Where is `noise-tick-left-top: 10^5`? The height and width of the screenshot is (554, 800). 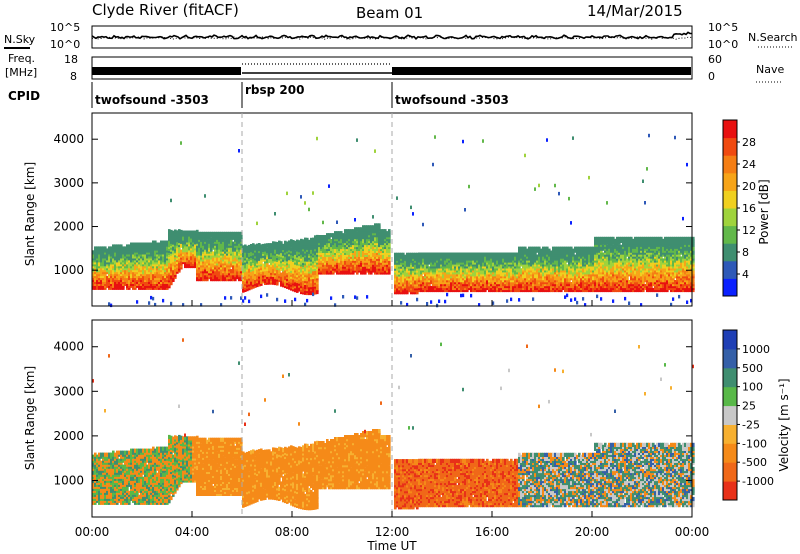 noise-tick-left-top: 10^5 is located at coordinates (65, 27).